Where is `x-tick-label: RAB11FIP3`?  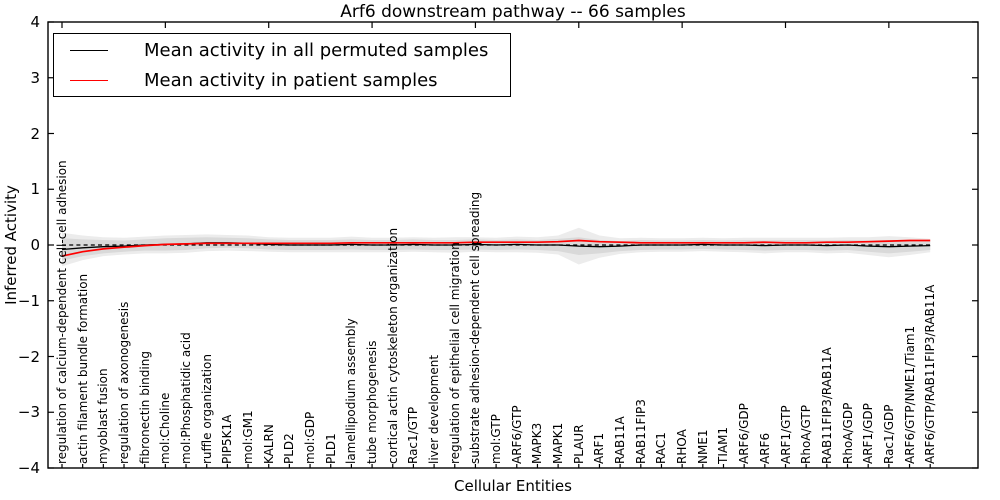 x-tick-label: RAB11FIP3 is located at coordinates (640, 431).